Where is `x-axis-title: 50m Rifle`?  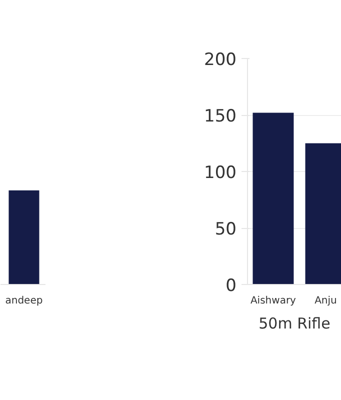 x-axis-title: 50m Rifle is located at coordinates (294, 323).